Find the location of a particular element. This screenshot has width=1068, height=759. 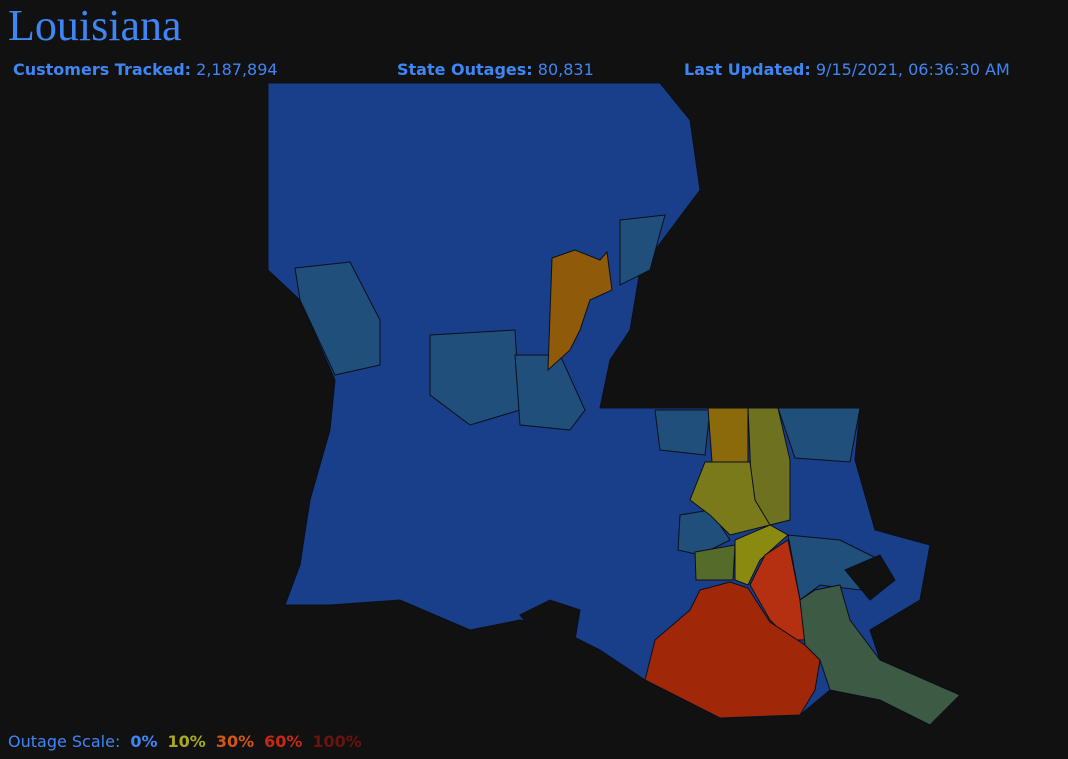

stat: Customers Tracked: 2,187,894 is located at coordinates (145, 69).